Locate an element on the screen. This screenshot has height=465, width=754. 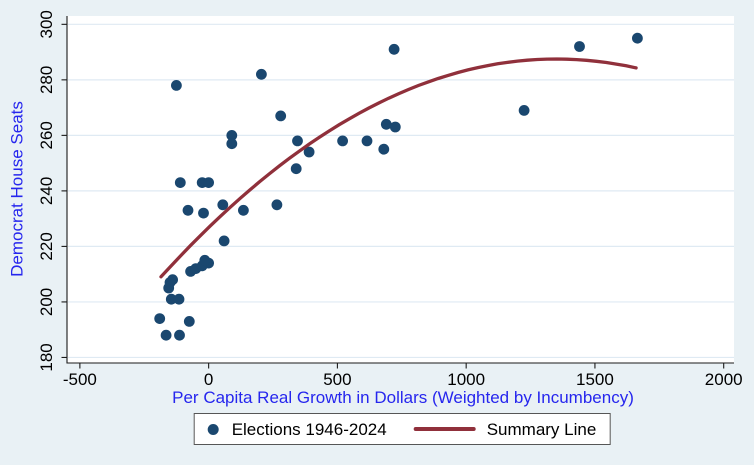
y-tick-label: 180 is located at coordinates (46, 357).